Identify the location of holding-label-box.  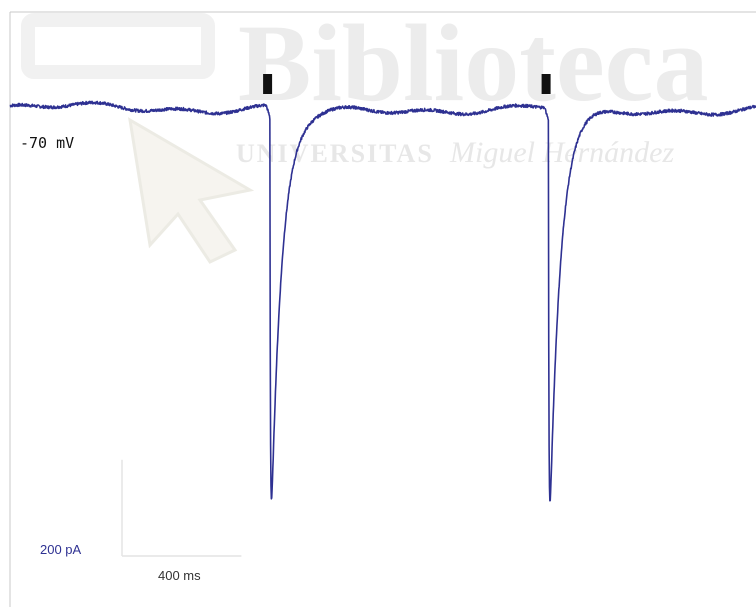
(65, 141).